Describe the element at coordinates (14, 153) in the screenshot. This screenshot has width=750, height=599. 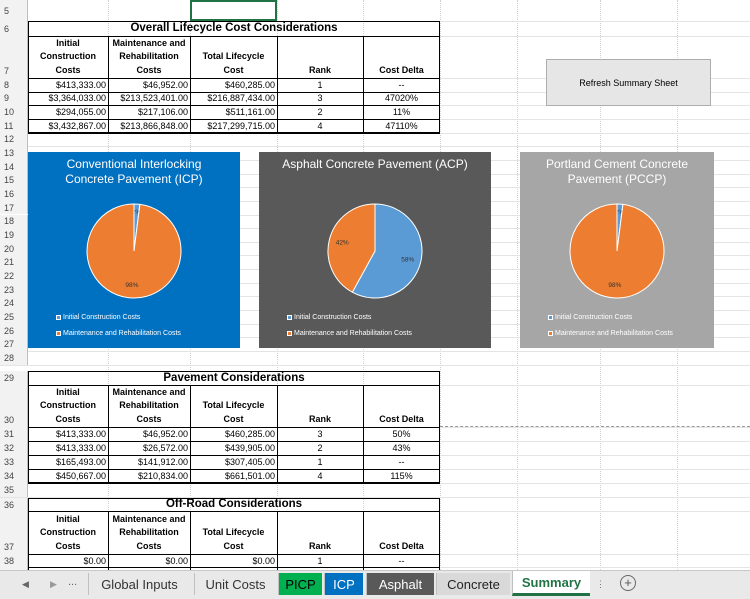
I see `row-number: 13` at that location.